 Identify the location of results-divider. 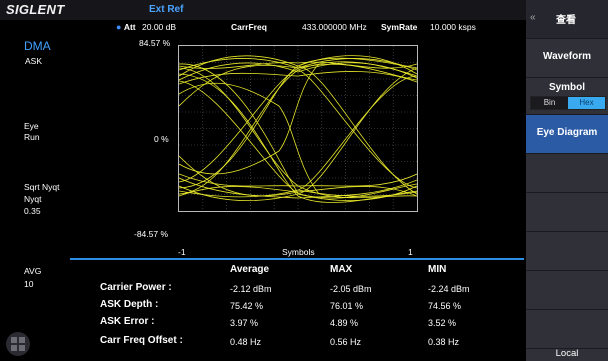
(297, 259).